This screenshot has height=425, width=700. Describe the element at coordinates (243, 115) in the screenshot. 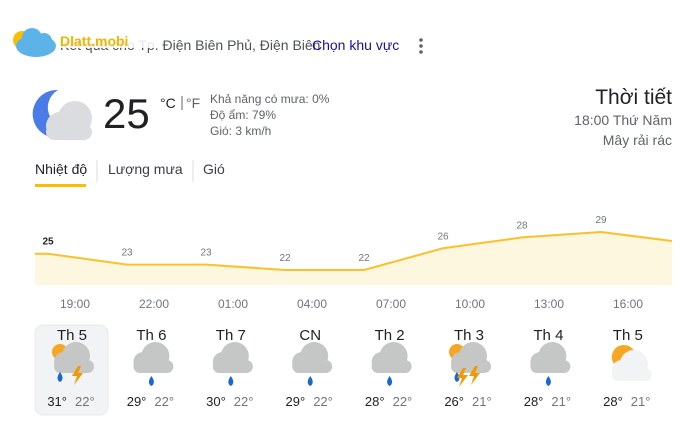

I see `humidity: Độ ẩm: 79%` at that location.